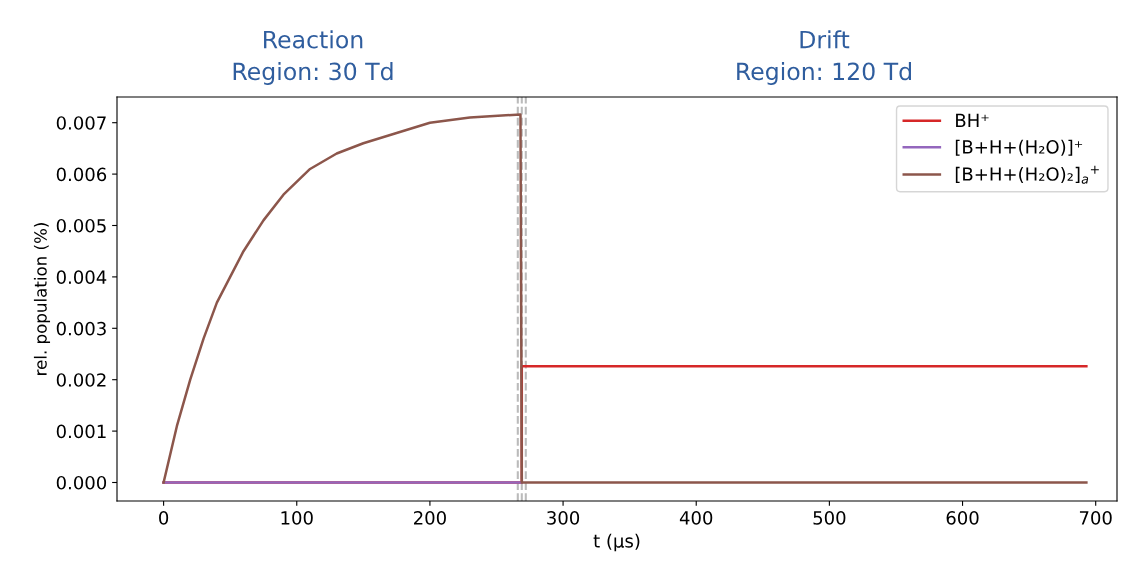 The width and height of the screenshot is (1129, 562). What do you see at coordinates (81, 277) in the screenshot?
I see `y-tick-label: 0.004` at bounding box center [81, 277].